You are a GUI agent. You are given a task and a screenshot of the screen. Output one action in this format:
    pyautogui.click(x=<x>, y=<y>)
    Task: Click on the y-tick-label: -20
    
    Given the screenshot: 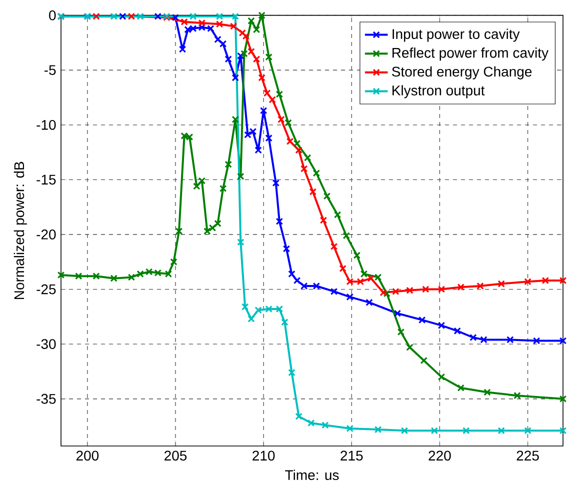 What is the action you would take?
    pyautogui.click(x=46, y=235)
    